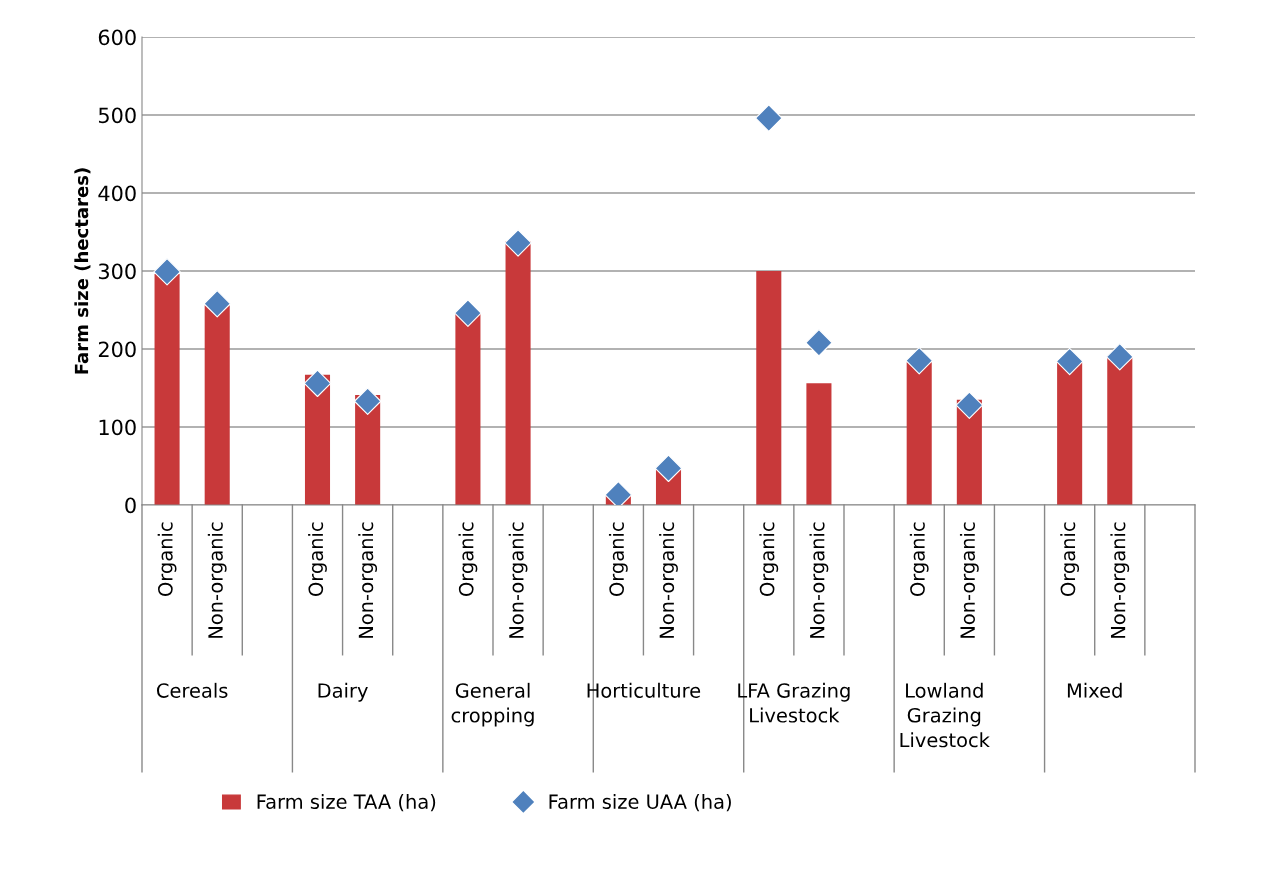 This screenshot has height=882, width=1279. Describe the element at coordinates (192, 690) in the screenshot. I see `text: Cereals` at that location.